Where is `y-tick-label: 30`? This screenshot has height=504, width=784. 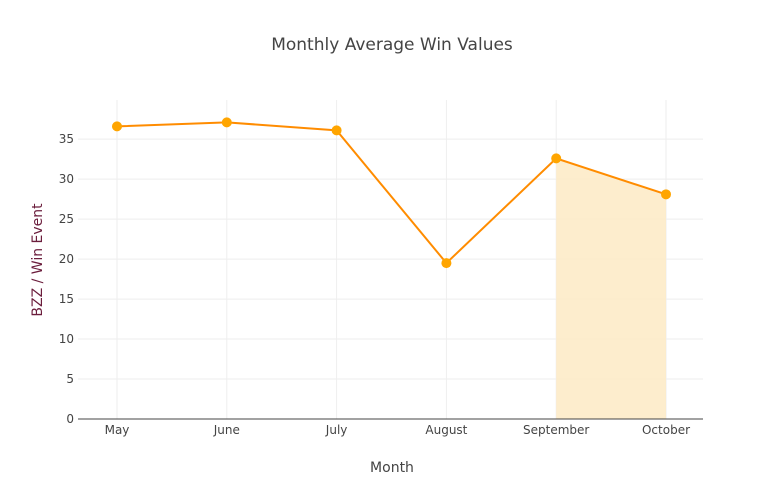 y-tick-label: 30 is located at coordinates (66, 179).